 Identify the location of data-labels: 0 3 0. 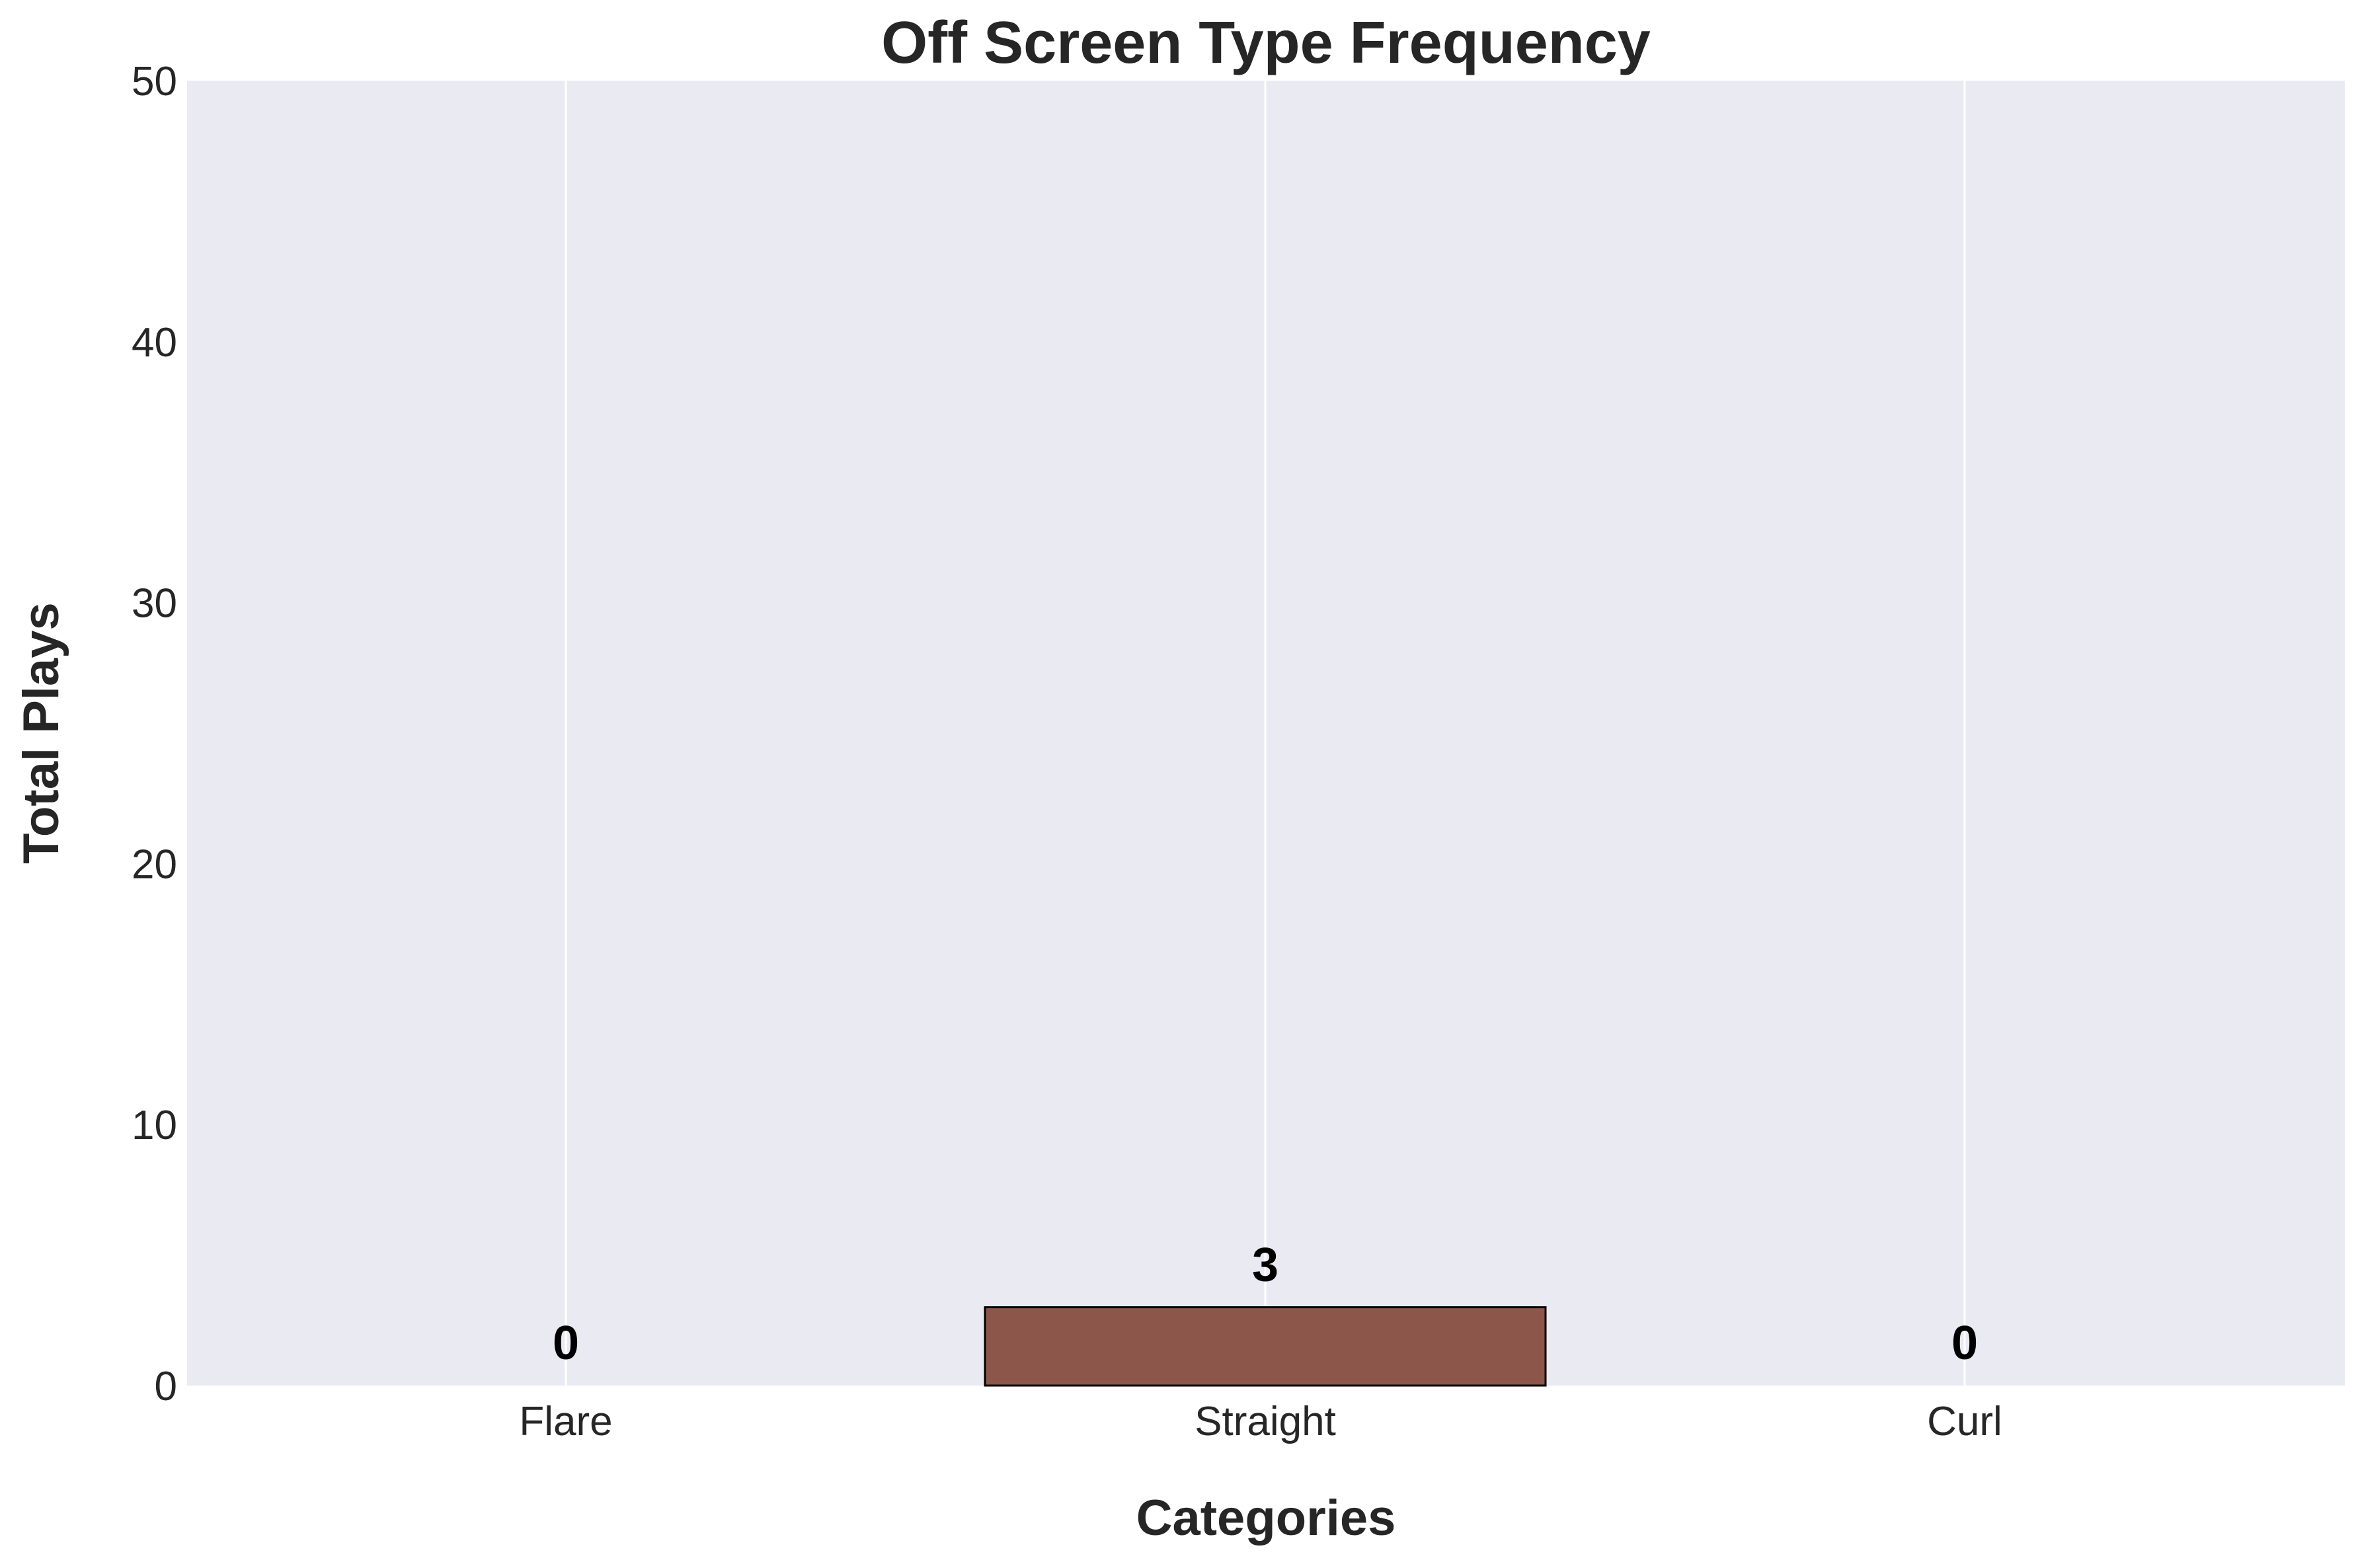
(1265, 1304).